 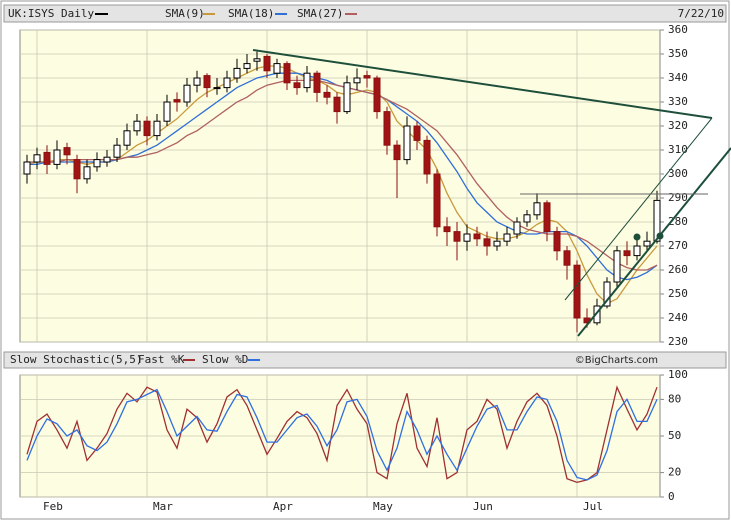 What do you see at coordinates (483, 506) in the screenshot?
I see `x-tick-label: Jun` at bounding box center [483, 506].